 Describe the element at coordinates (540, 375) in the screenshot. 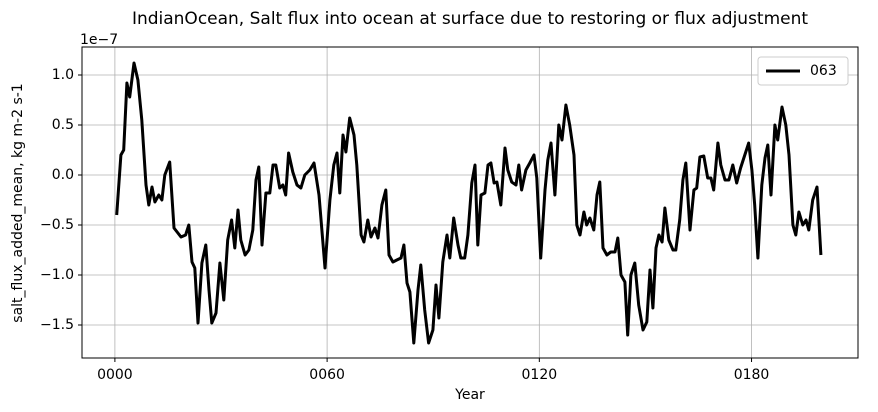

I see `x-tick-label: 0120` at that location.